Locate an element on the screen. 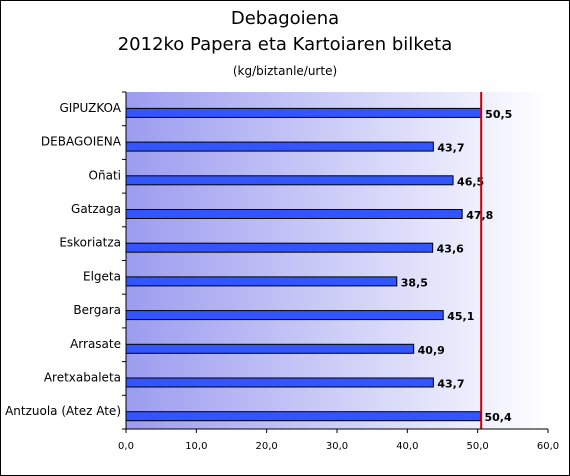 The height and width of the screenshot is (476, 570). data-label: 43,6 is located at coordinates (450, 249).